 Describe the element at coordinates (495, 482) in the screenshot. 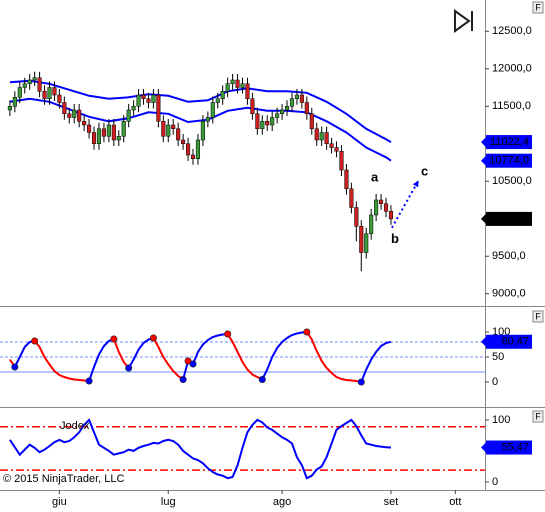

I see `y-tick-label: 0` at that location.